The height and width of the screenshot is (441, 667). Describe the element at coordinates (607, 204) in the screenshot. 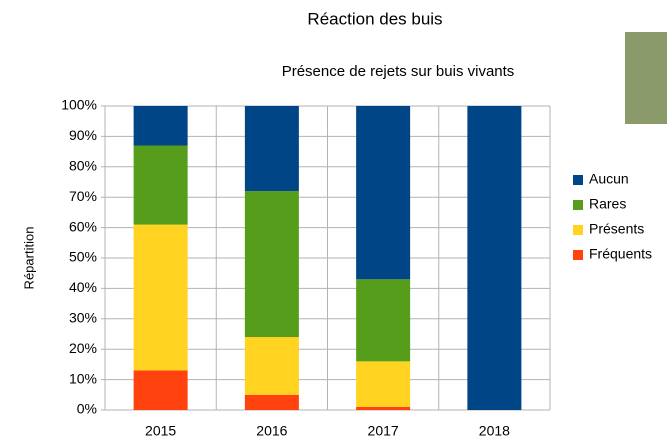

I see `legend-label: Rares` at that location.